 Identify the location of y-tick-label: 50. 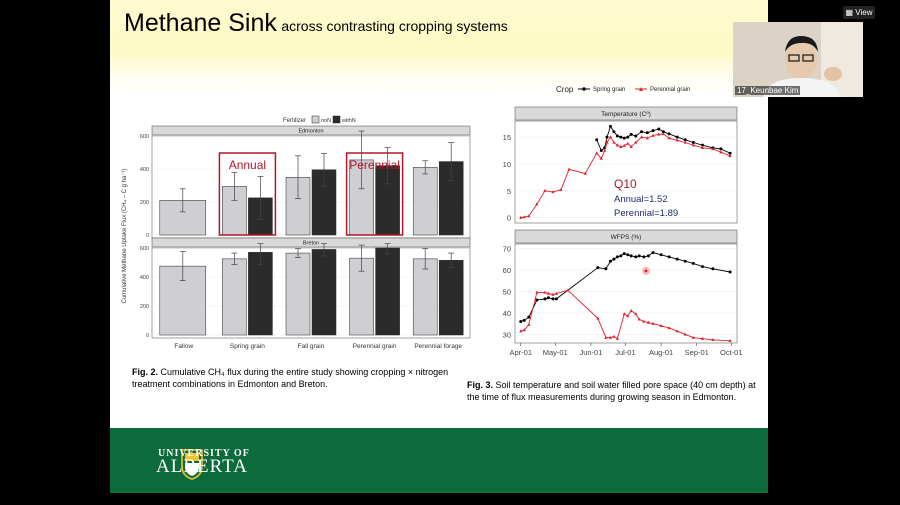
(507, 291).